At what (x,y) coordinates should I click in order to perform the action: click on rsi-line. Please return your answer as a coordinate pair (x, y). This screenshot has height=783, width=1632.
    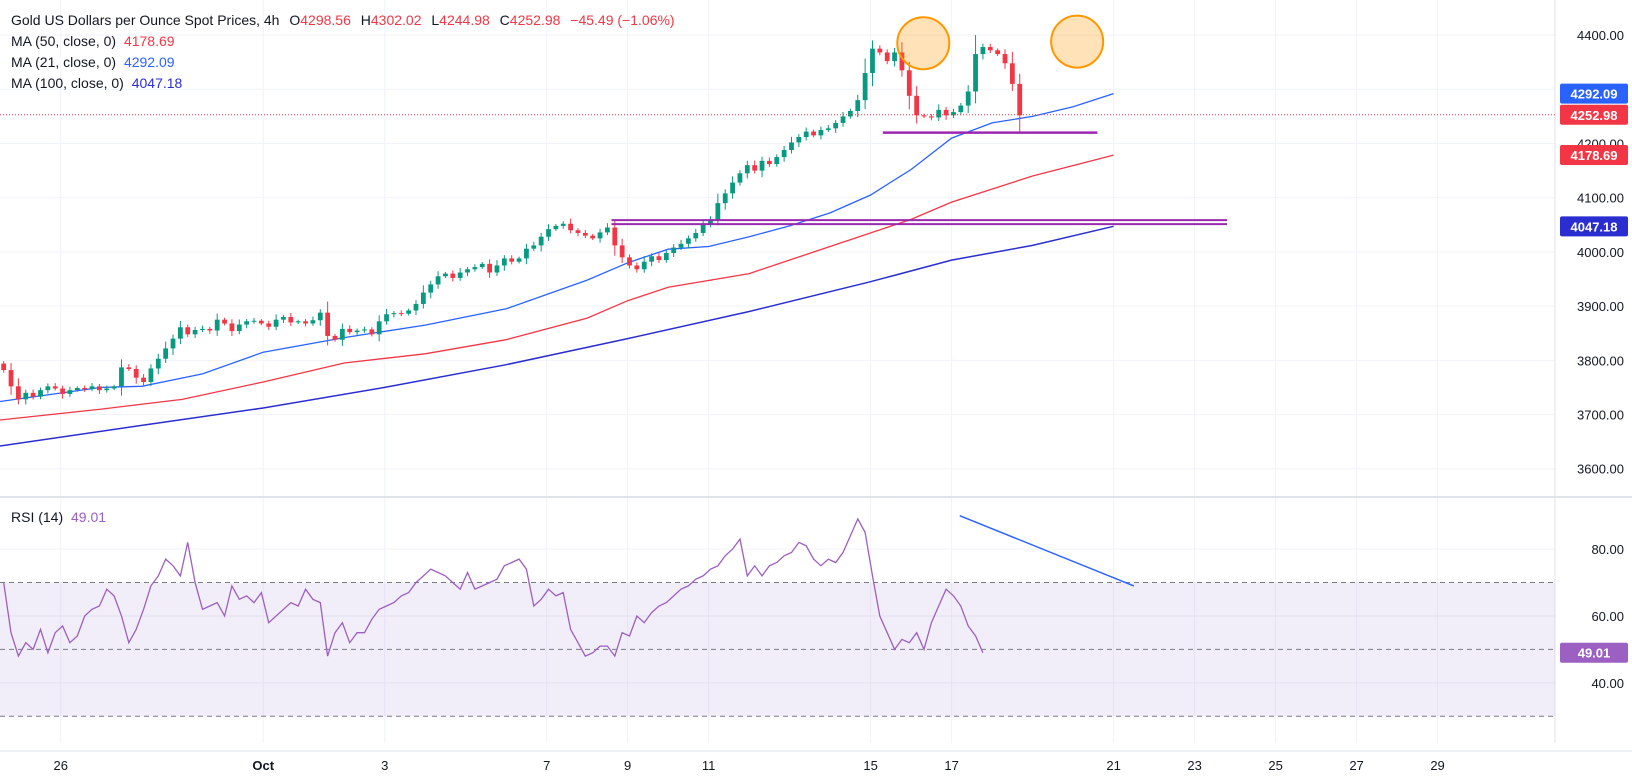
    Looking at the image, I should click on (493, 587).